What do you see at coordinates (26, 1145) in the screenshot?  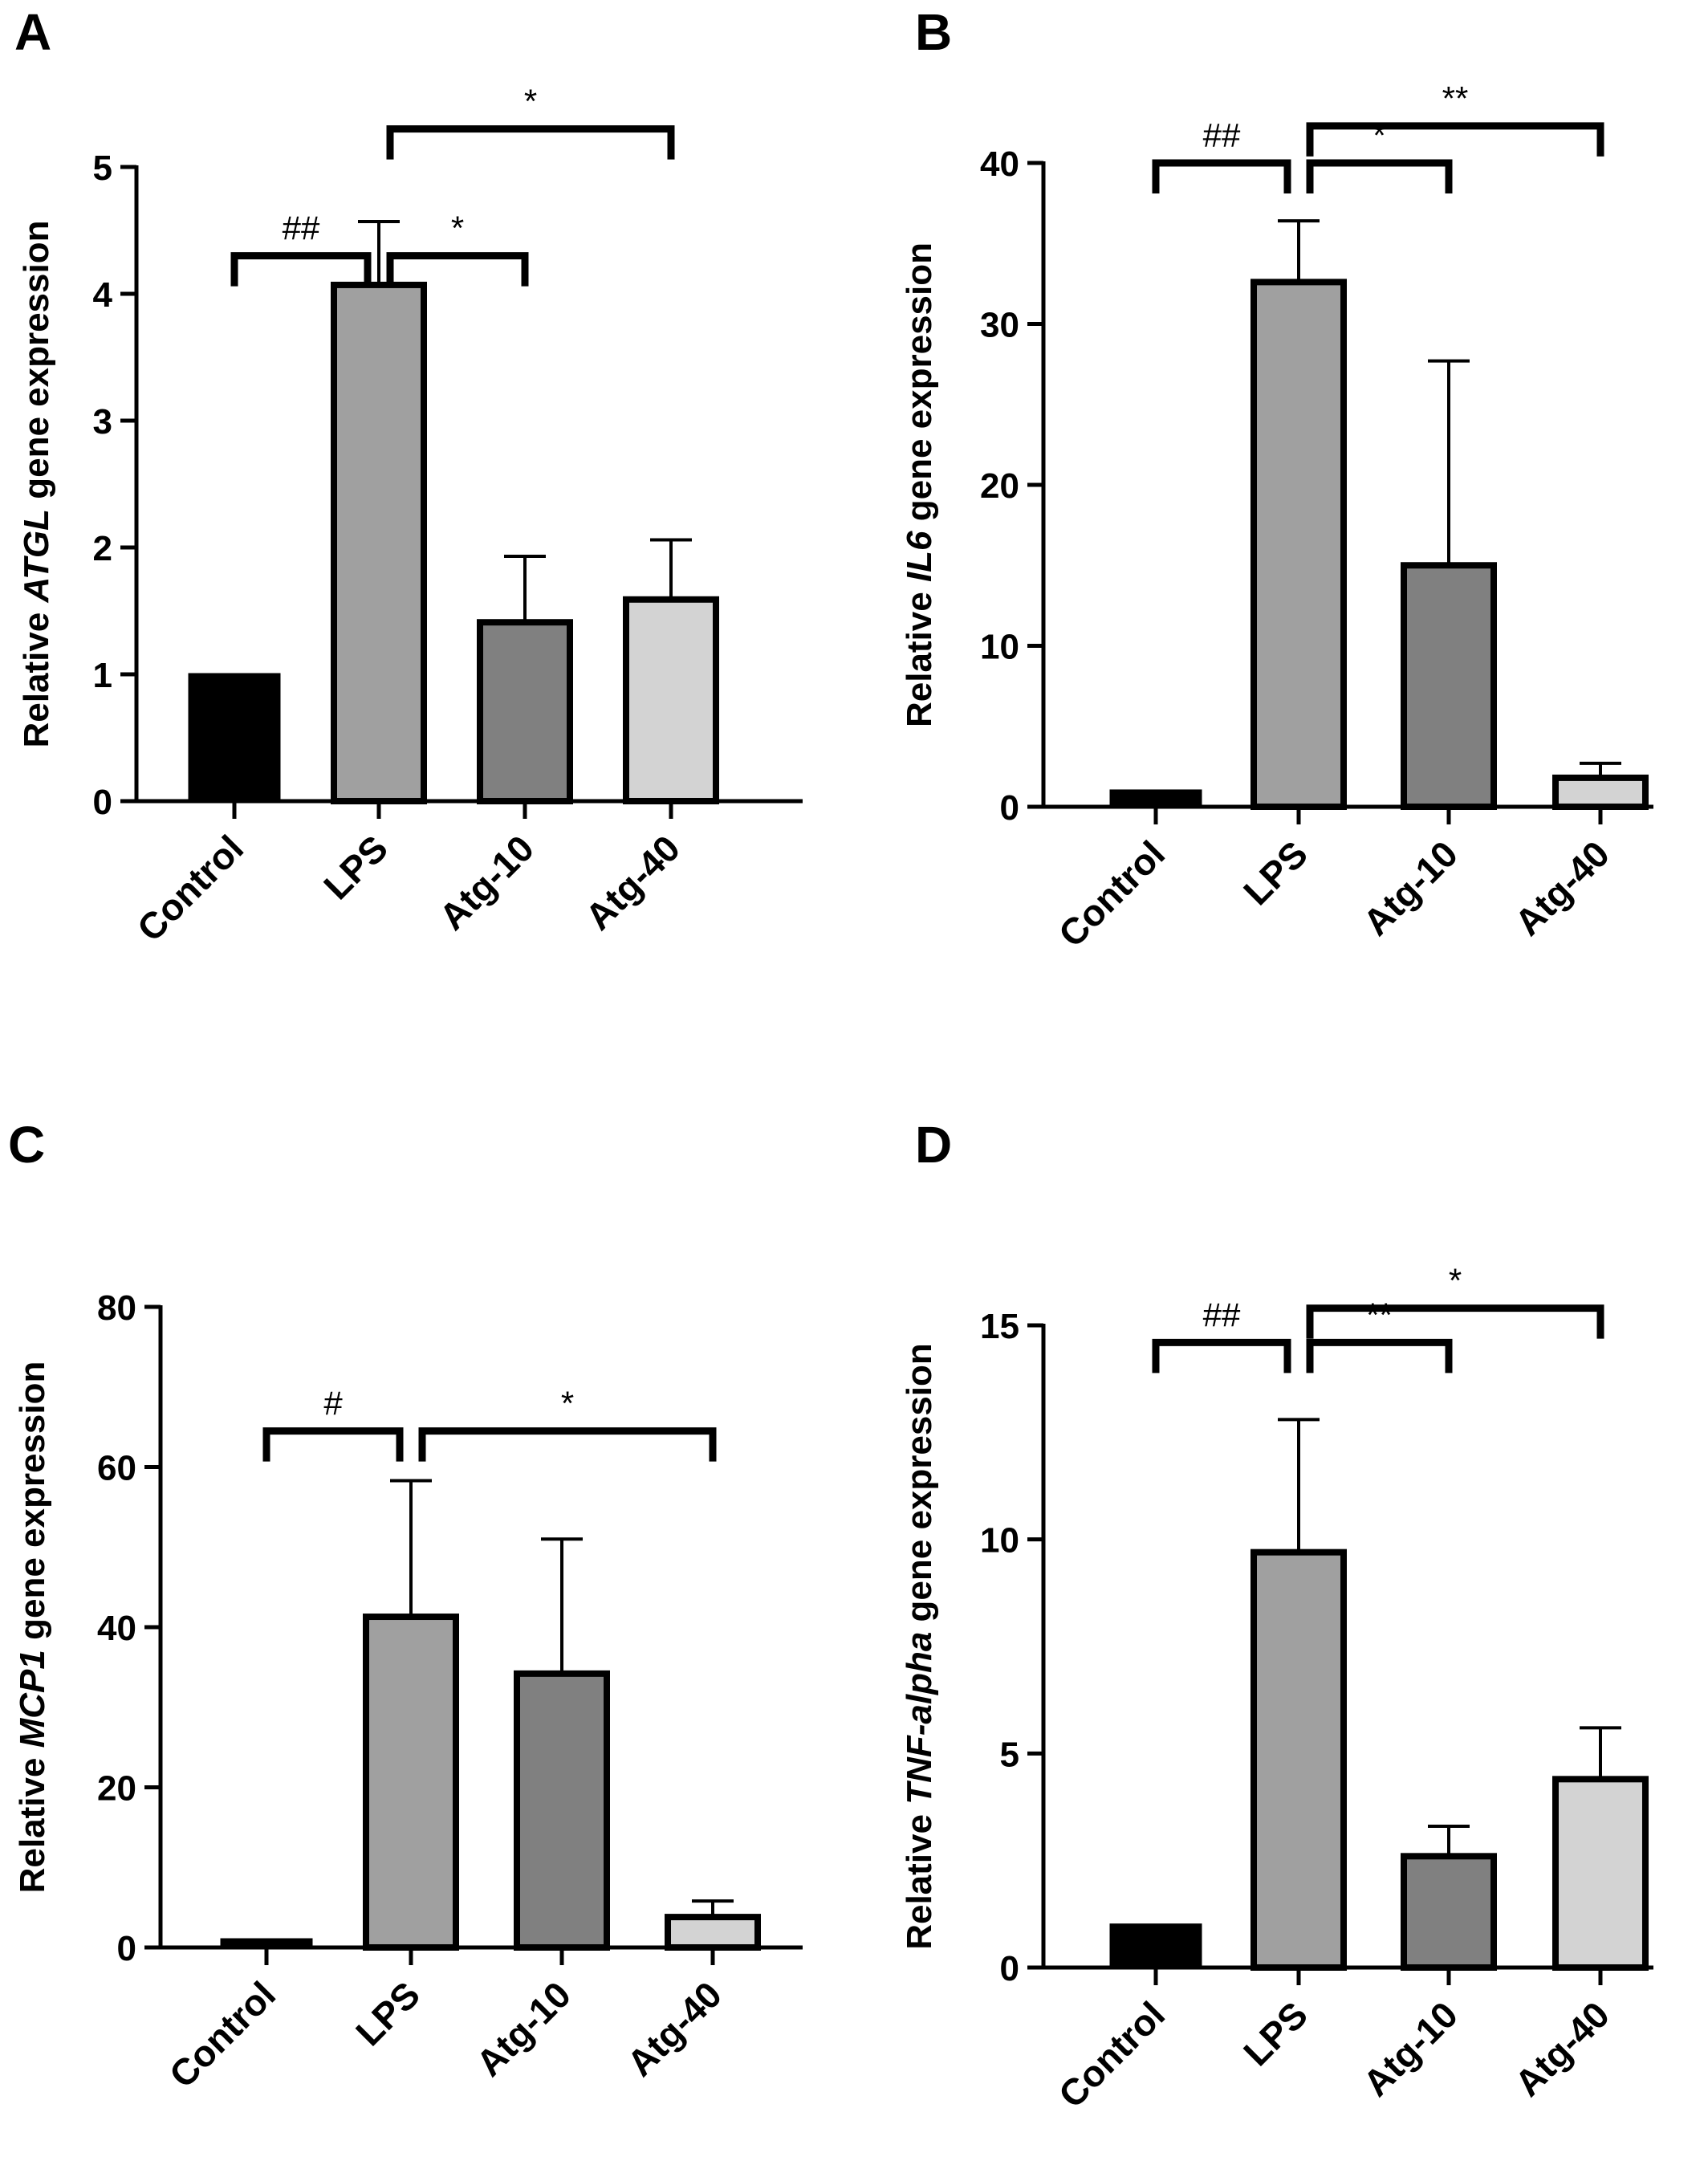 I see `panel-label: C` at bounding box center [26, 1145].